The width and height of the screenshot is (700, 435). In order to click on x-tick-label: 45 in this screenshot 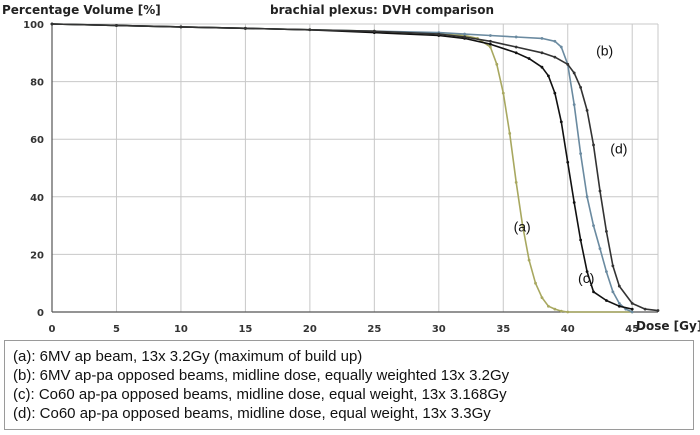, I will do `click(632, 329)`.